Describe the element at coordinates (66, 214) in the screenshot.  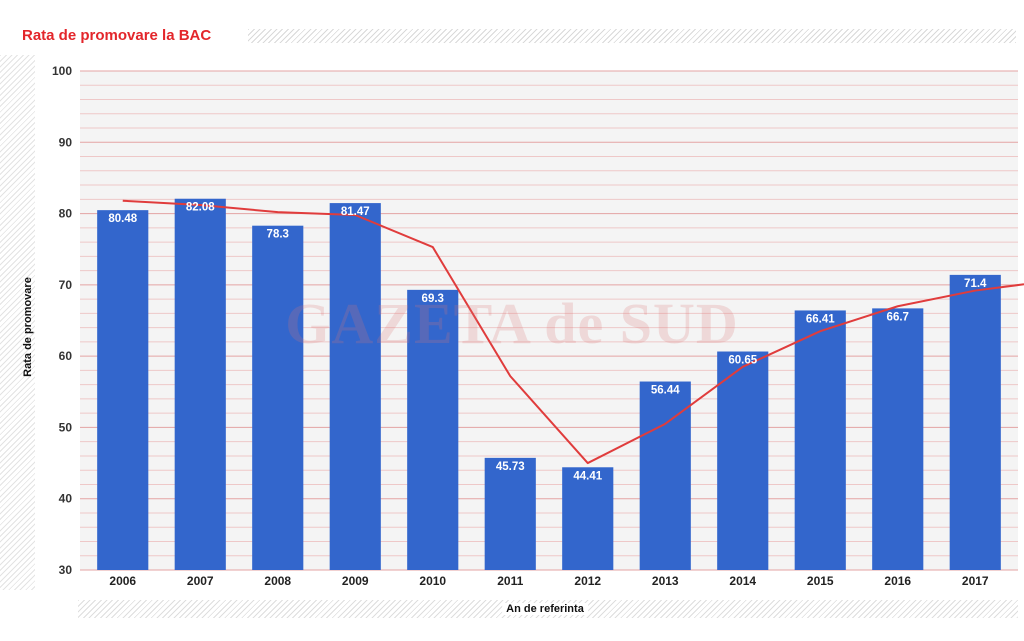
I see `y-tick-label: 80` at that location.